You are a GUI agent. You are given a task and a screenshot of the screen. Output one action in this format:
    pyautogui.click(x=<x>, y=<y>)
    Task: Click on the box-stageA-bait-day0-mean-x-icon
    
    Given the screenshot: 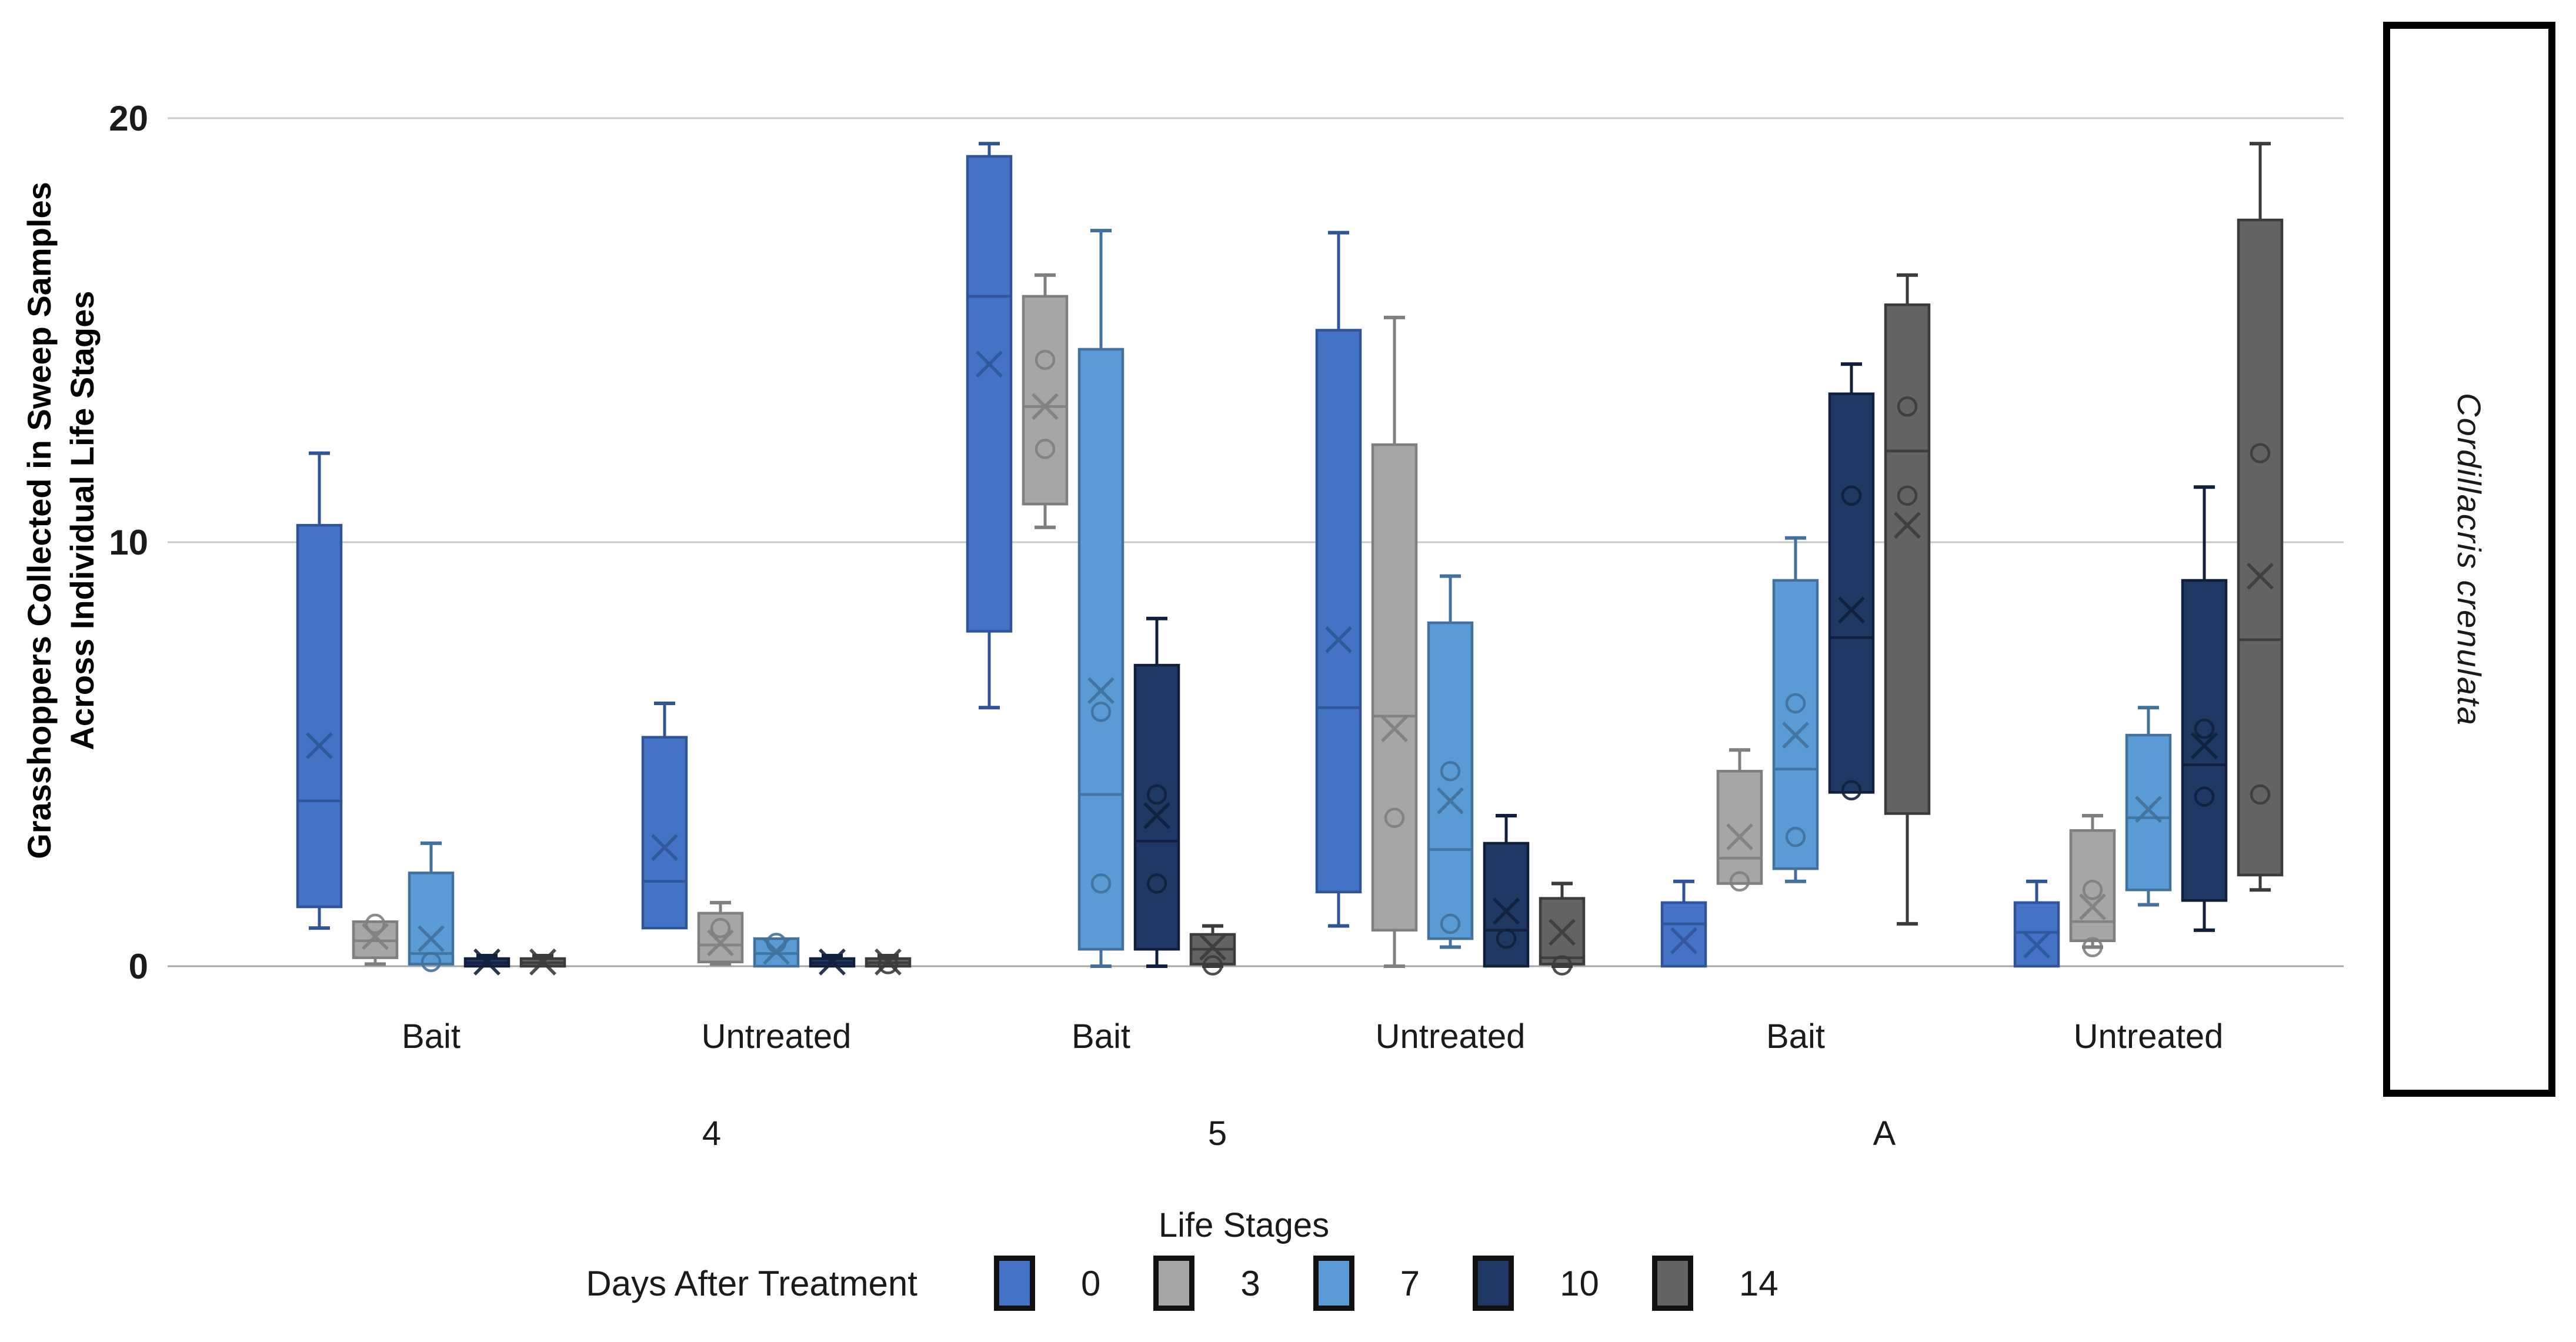 What is the action you would take?
    pyautogui.click(x=1683, y=940)
    